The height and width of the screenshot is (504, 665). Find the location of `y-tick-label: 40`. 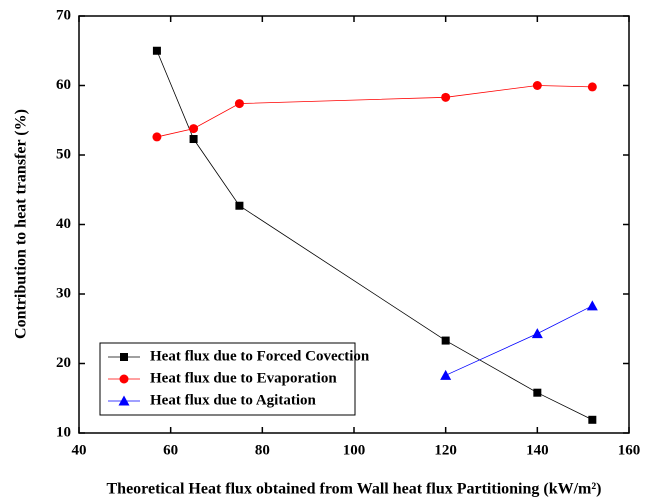

y-tick-label: 40 is located at coordinates (63, 224).